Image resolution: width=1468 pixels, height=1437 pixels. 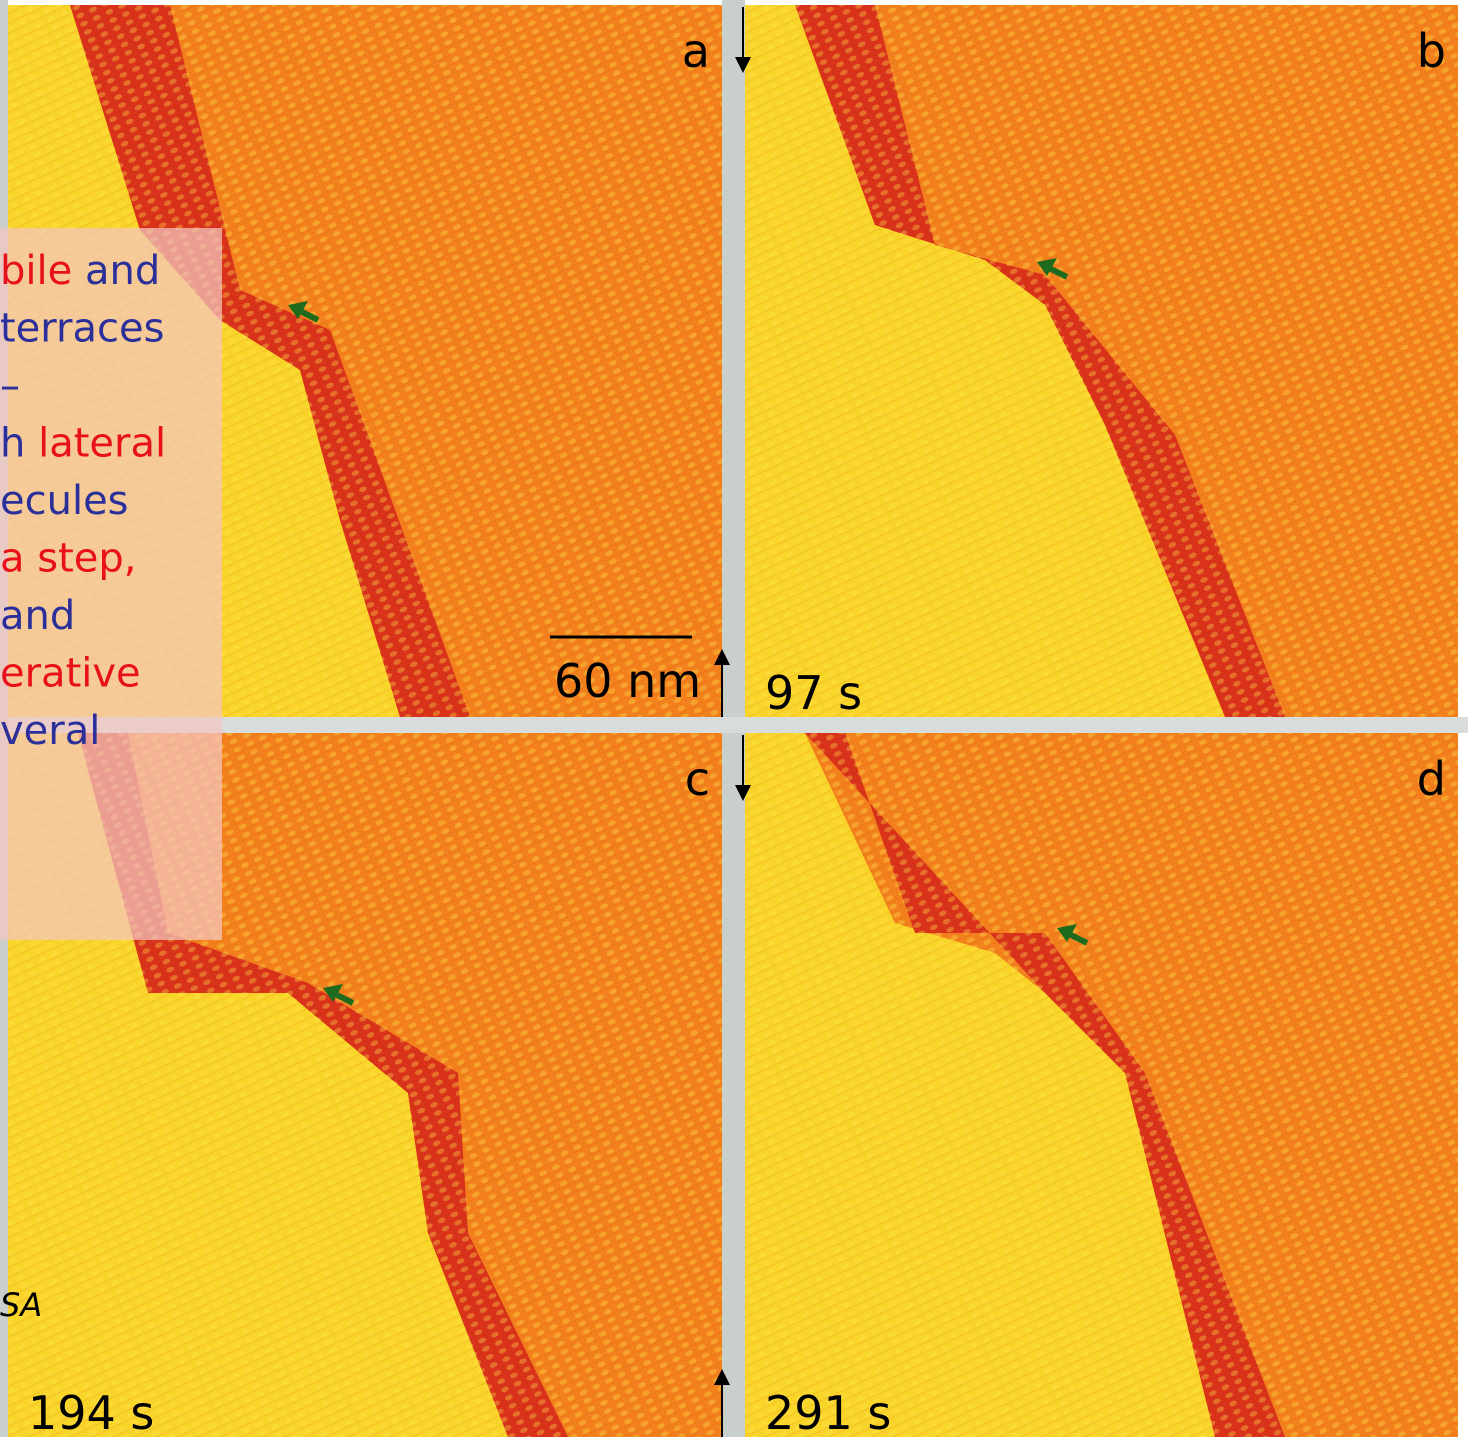 What do you see at coordinates (813, 693) in the screenshot?
I see `time-label: 97 s` at bounding box center [813, 693].